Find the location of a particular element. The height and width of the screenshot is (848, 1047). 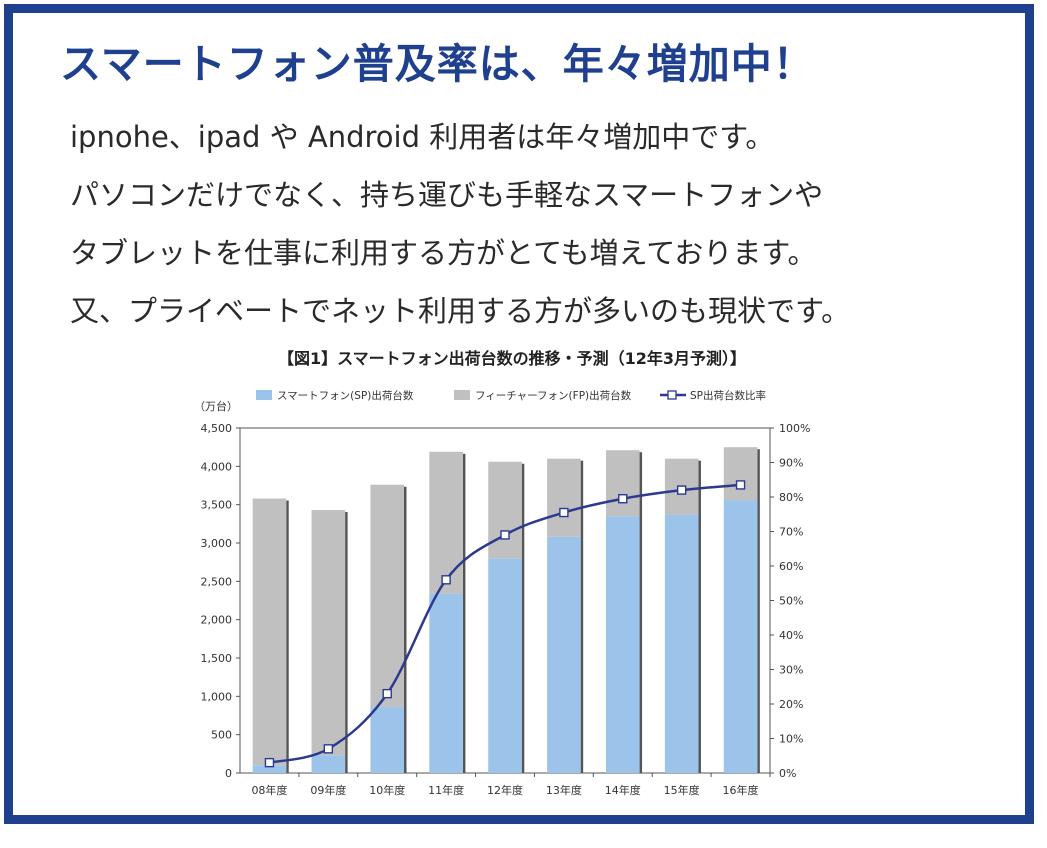

y2-tick-label: 90% is located at coordinates (791, 463).